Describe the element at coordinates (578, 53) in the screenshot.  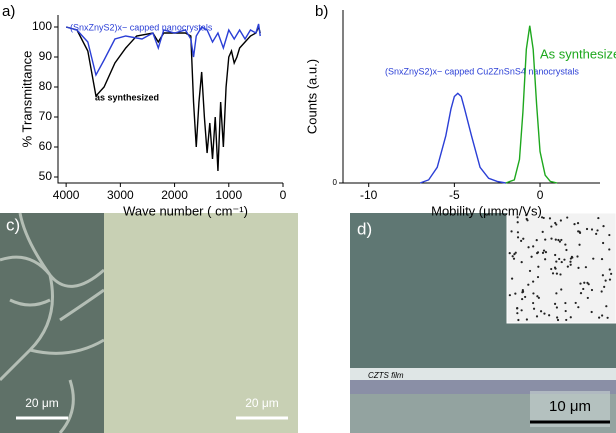
I see `series-label: As synthesized` at that location.